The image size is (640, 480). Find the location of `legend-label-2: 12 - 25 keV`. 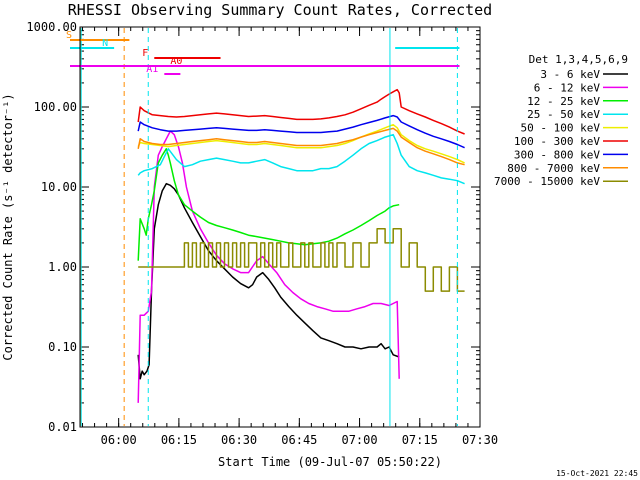

legend-label-2: 12 - 25 keV is located at coordinates (563, 101).